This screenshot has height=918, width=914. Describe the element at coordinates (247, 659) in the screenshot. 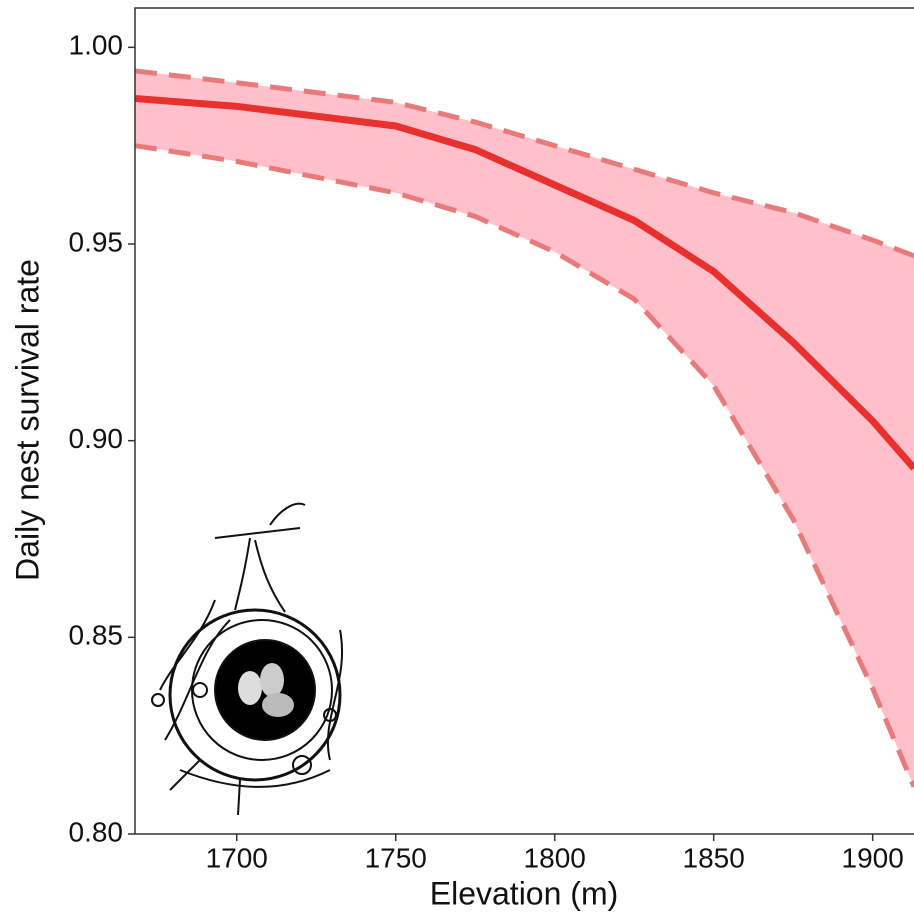

I see `nest-illustration` at that location.